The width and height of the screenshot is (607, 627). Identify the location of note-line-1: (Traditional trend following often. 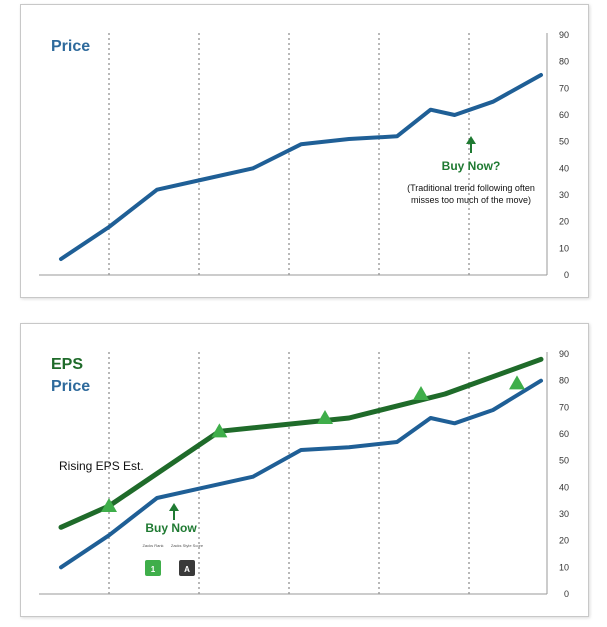
(471, 188).